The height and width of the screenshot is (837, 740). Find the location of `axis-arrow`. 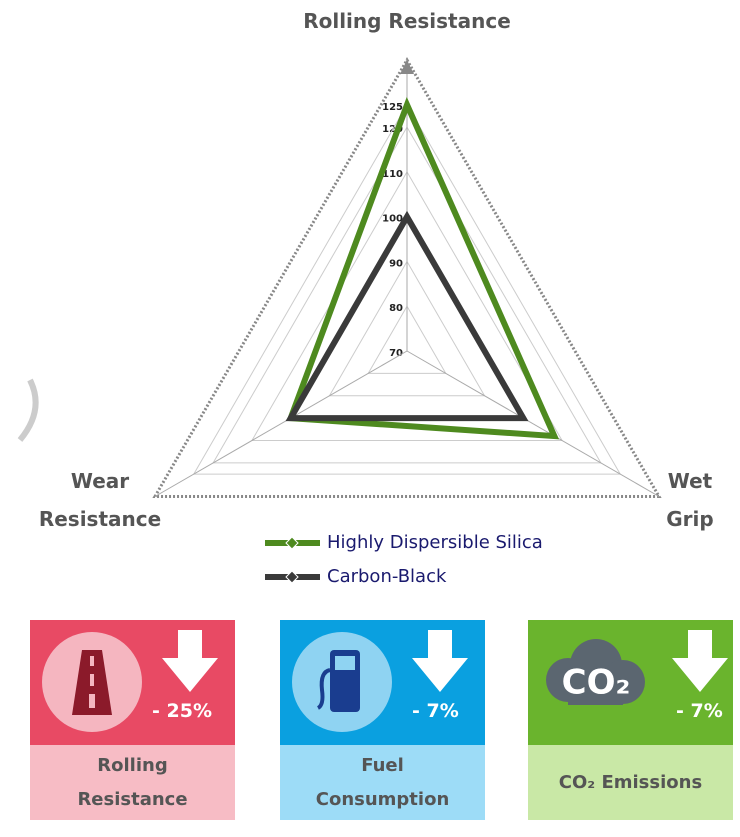

axis-arrow is located at coordinates (407, 67).